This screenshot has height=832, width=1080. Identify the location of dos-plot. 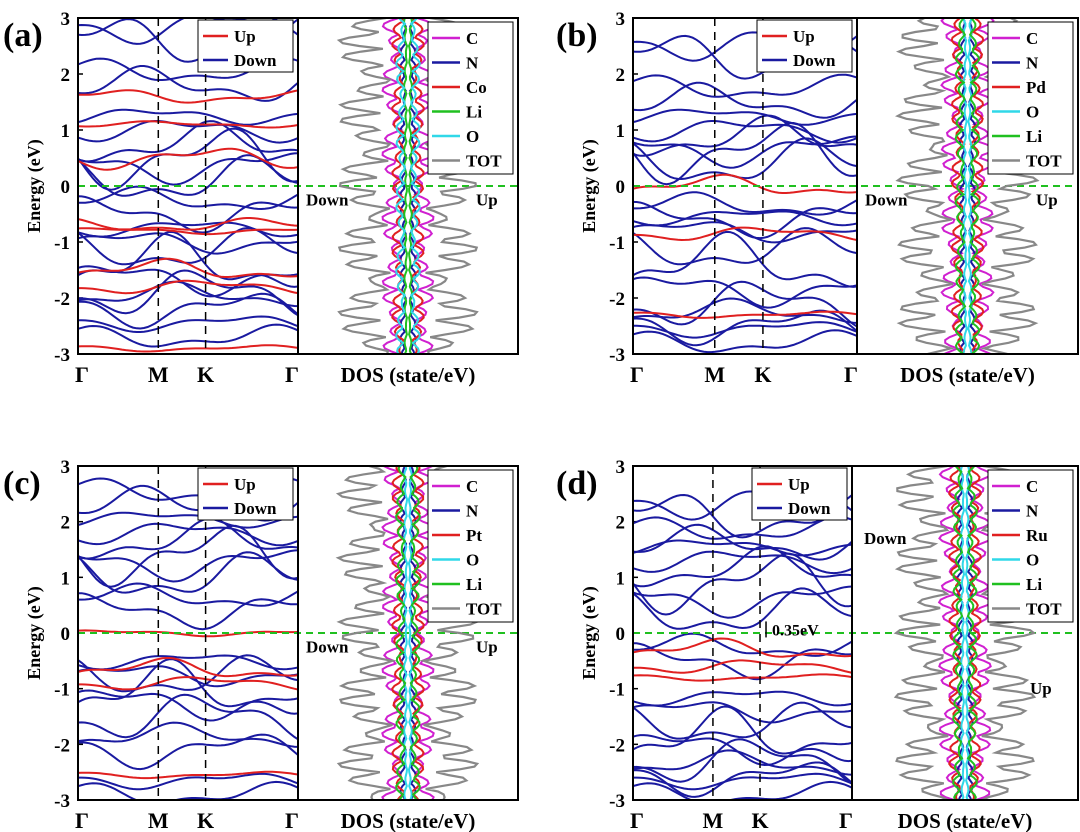
(408, 633).